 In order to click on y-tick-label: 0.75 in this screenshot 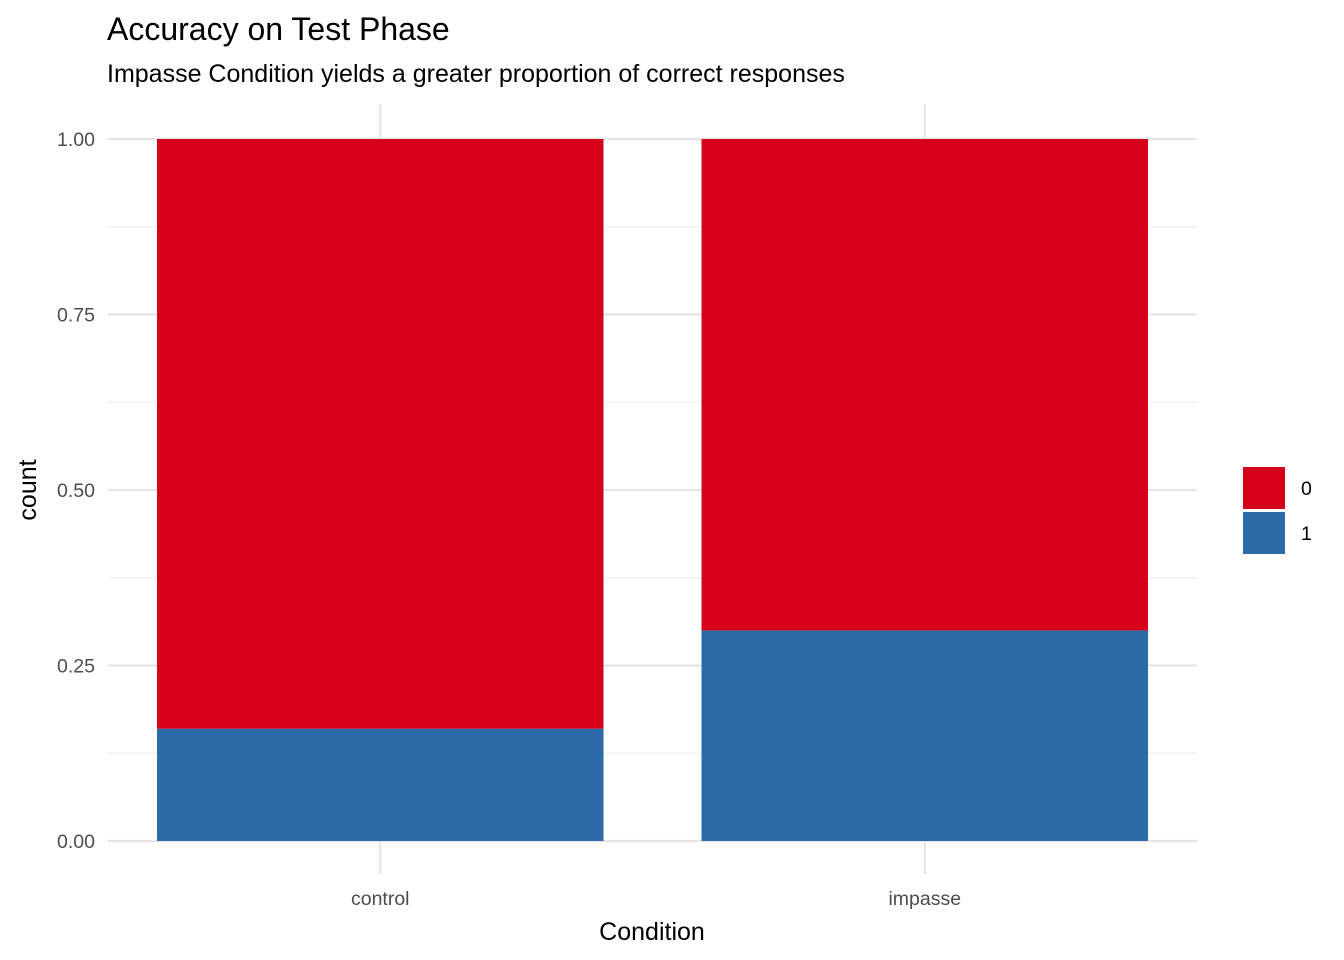, I will do `click(76, 316)`.